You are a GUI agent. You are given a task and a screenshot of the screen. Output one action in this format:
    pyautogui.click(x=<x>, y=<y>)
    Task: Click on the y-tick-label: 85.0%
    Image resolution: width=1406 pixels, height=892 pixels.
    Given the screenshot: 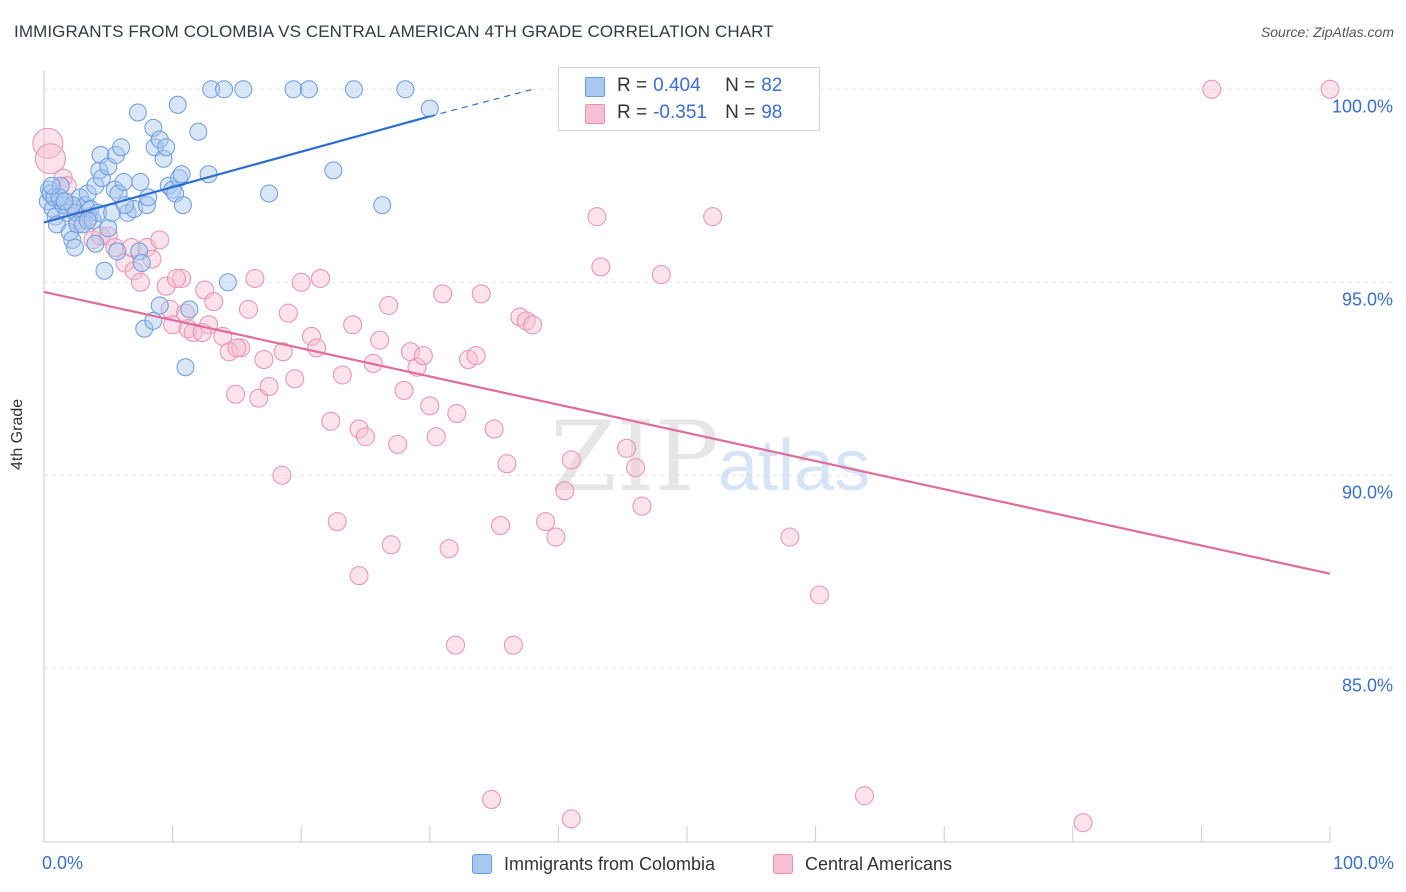 What is the action you would take?
    pyautogui.click(x=1367, y=685)
    